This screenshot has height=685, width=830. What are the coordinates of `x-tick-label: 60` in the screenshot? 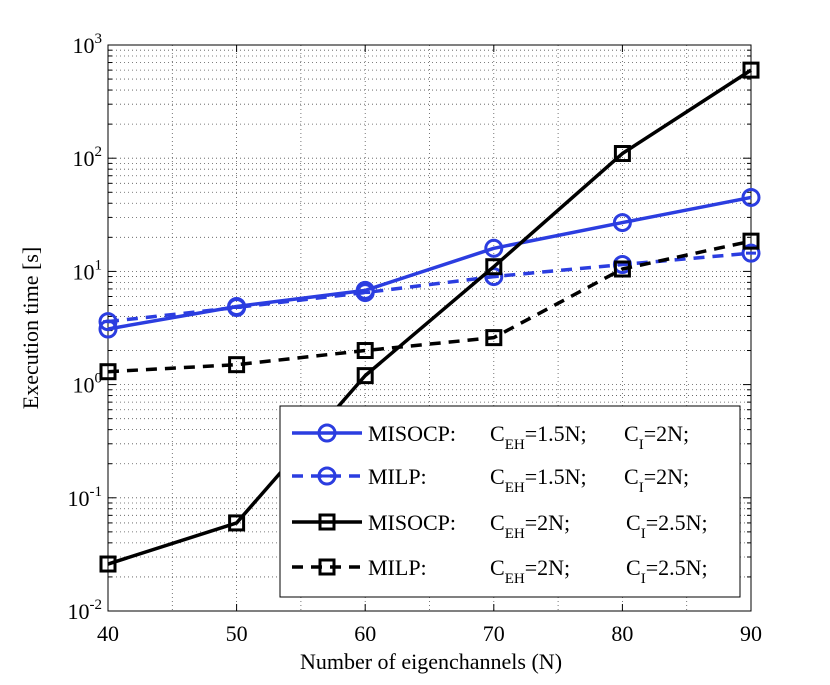 It's located at (365, 633).